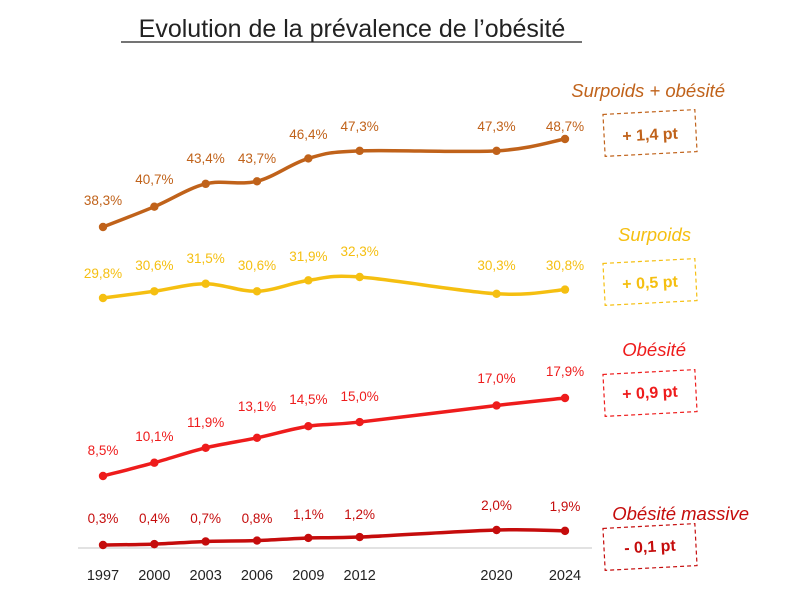 The width and height of the screenshot is (799, 606). What do you see at coordinates (565, 531) in the screenshot?
I see `point-obesite-massive-2024` at bounding box center [565, 531].